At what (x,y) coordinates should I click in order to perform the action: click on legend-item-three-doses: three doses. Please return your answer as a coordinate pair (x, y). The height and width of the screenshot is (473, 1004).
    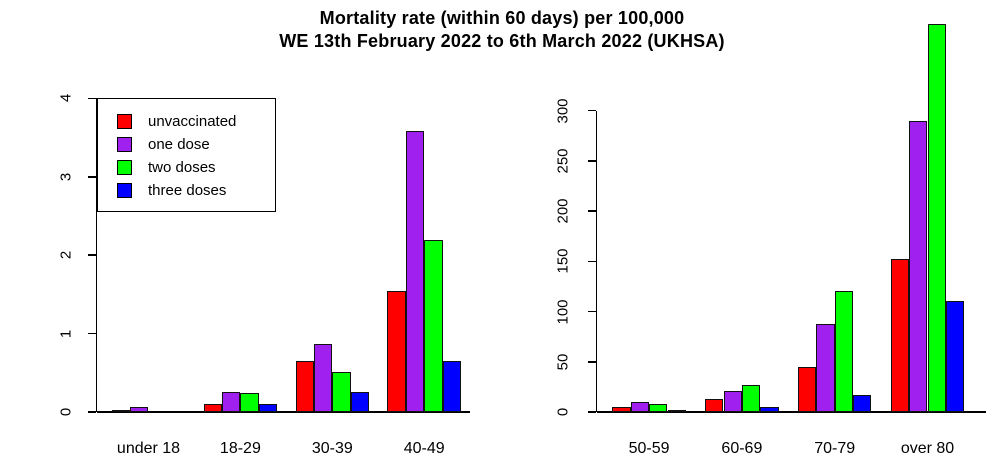
    Looking at the image, I should click on (196, 190).